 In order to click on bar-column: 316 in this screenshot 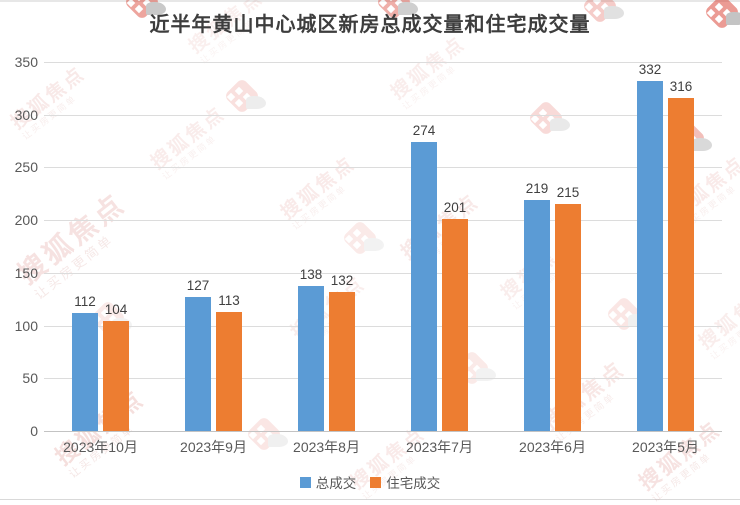, I will do `click(681, 246)`.